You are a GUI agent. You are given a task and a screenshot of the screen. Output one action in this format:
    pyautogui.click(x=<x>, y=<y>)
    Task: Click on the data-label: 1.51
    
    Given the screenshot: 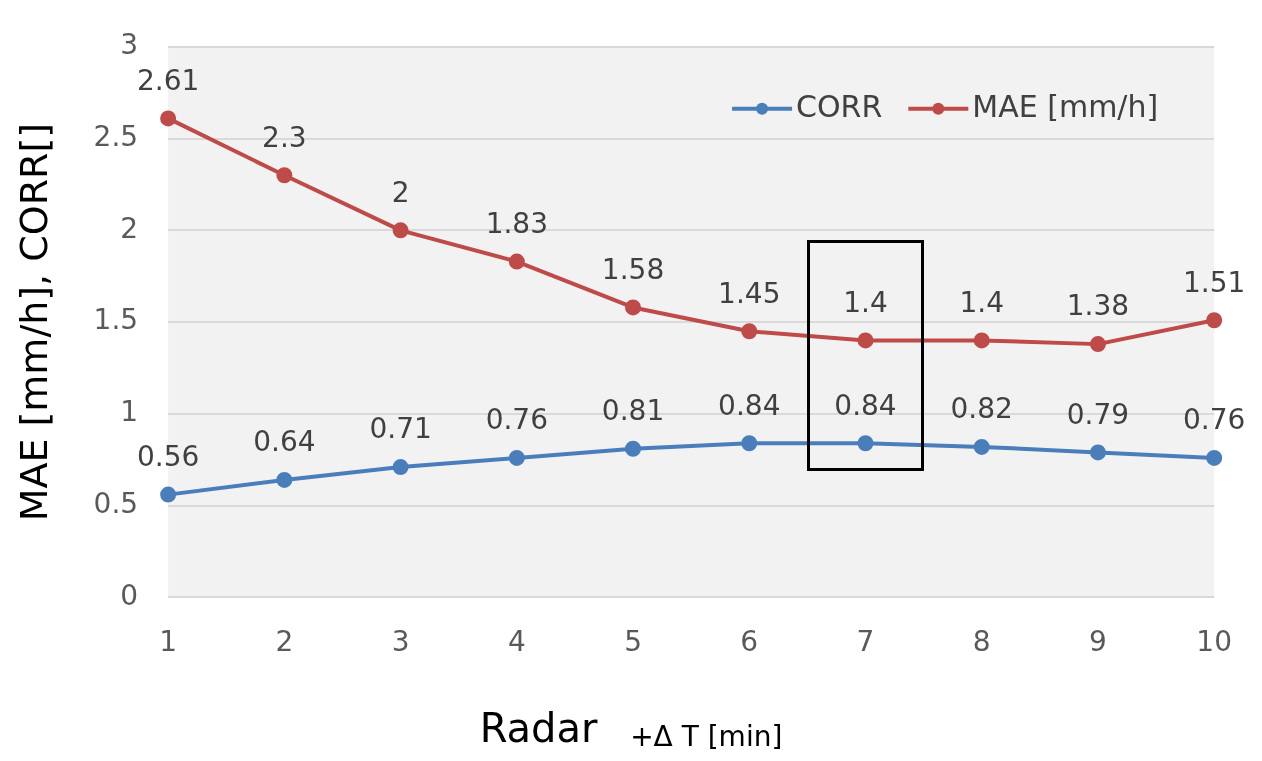 What is the action you would take?
    pyautogui.click(x=1214, y=282)
    